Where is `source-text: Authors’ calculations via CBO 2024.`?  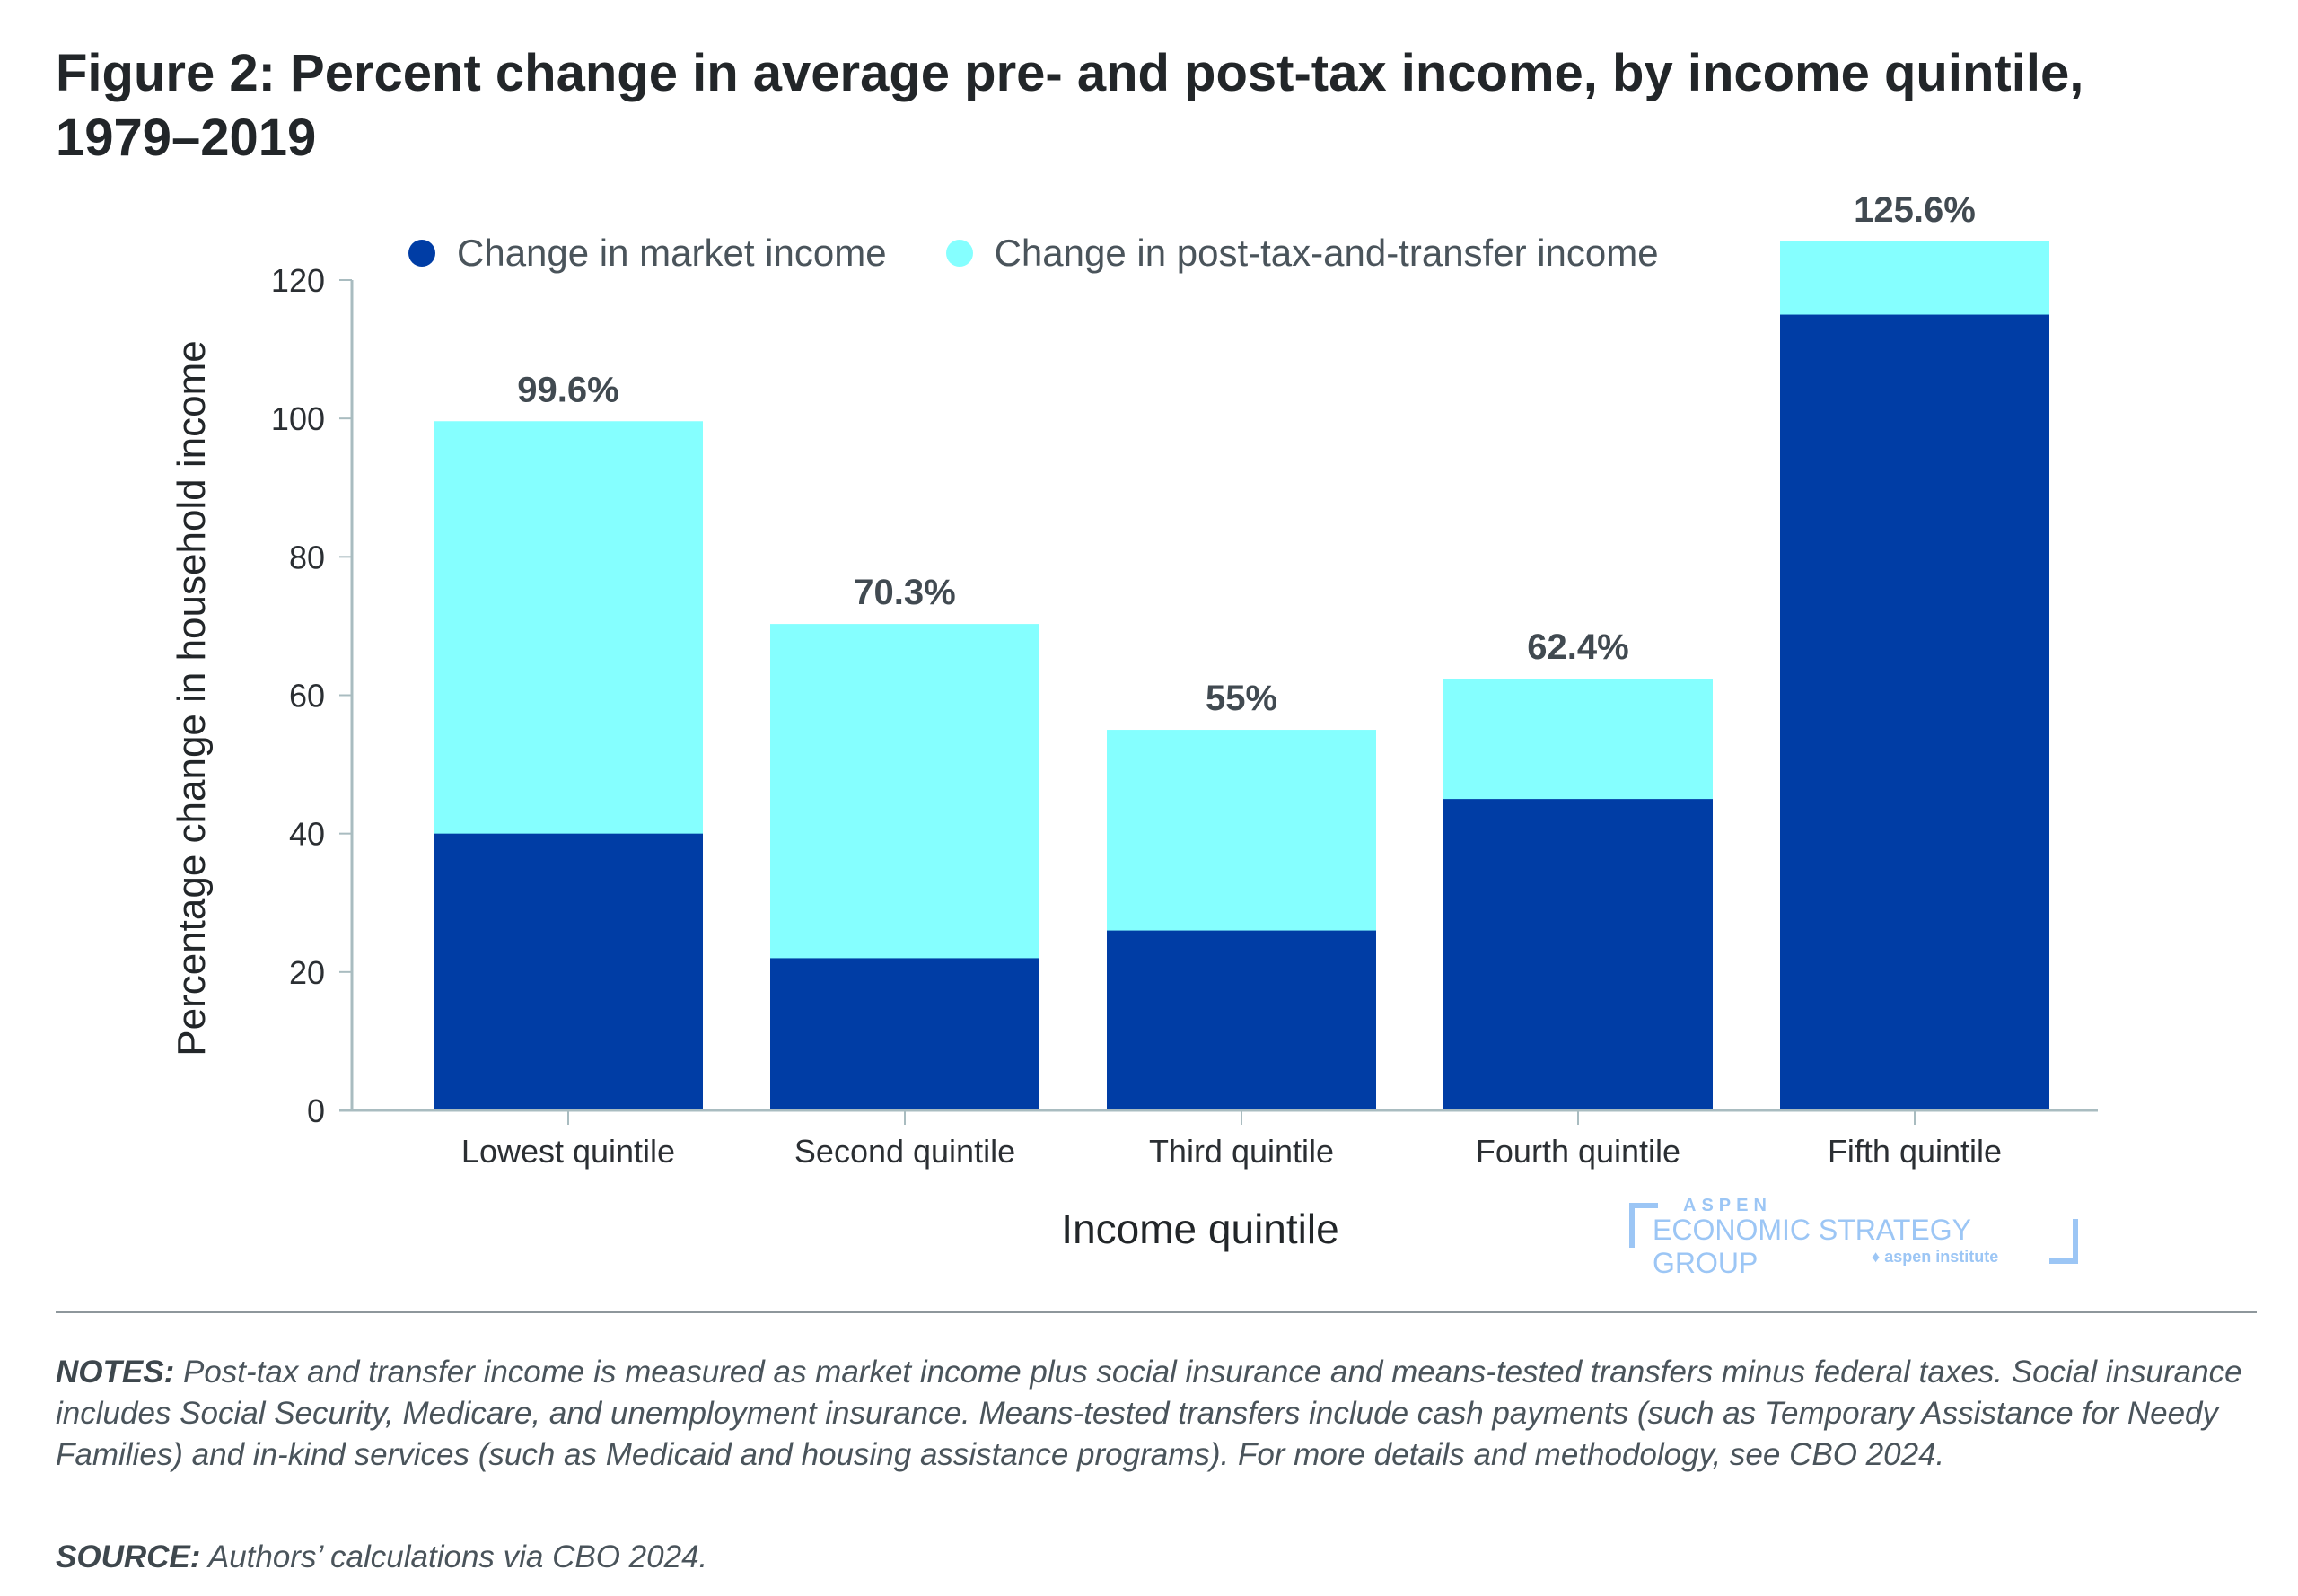 source-text: Authors’ calculations via CBO 2024. is located at coordinates (457, 1556).